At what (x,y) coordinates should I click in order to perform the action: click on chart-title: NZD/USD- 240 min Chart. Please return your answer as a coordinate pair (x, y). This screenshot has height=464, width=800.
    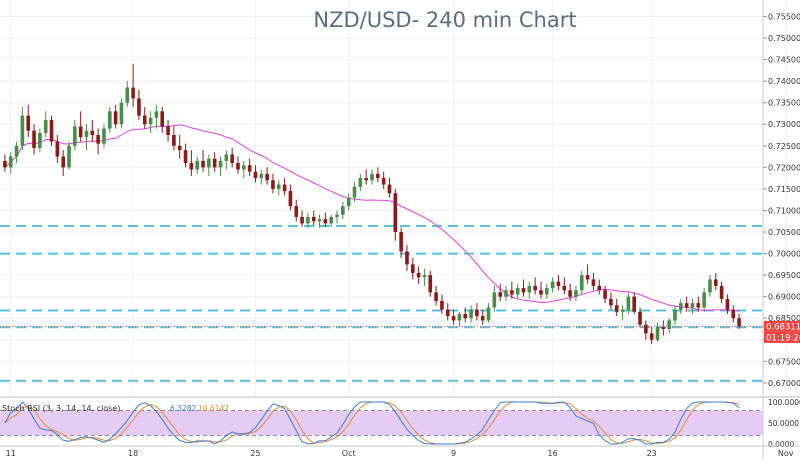
    Looking at the image, I should click on (444, 20).